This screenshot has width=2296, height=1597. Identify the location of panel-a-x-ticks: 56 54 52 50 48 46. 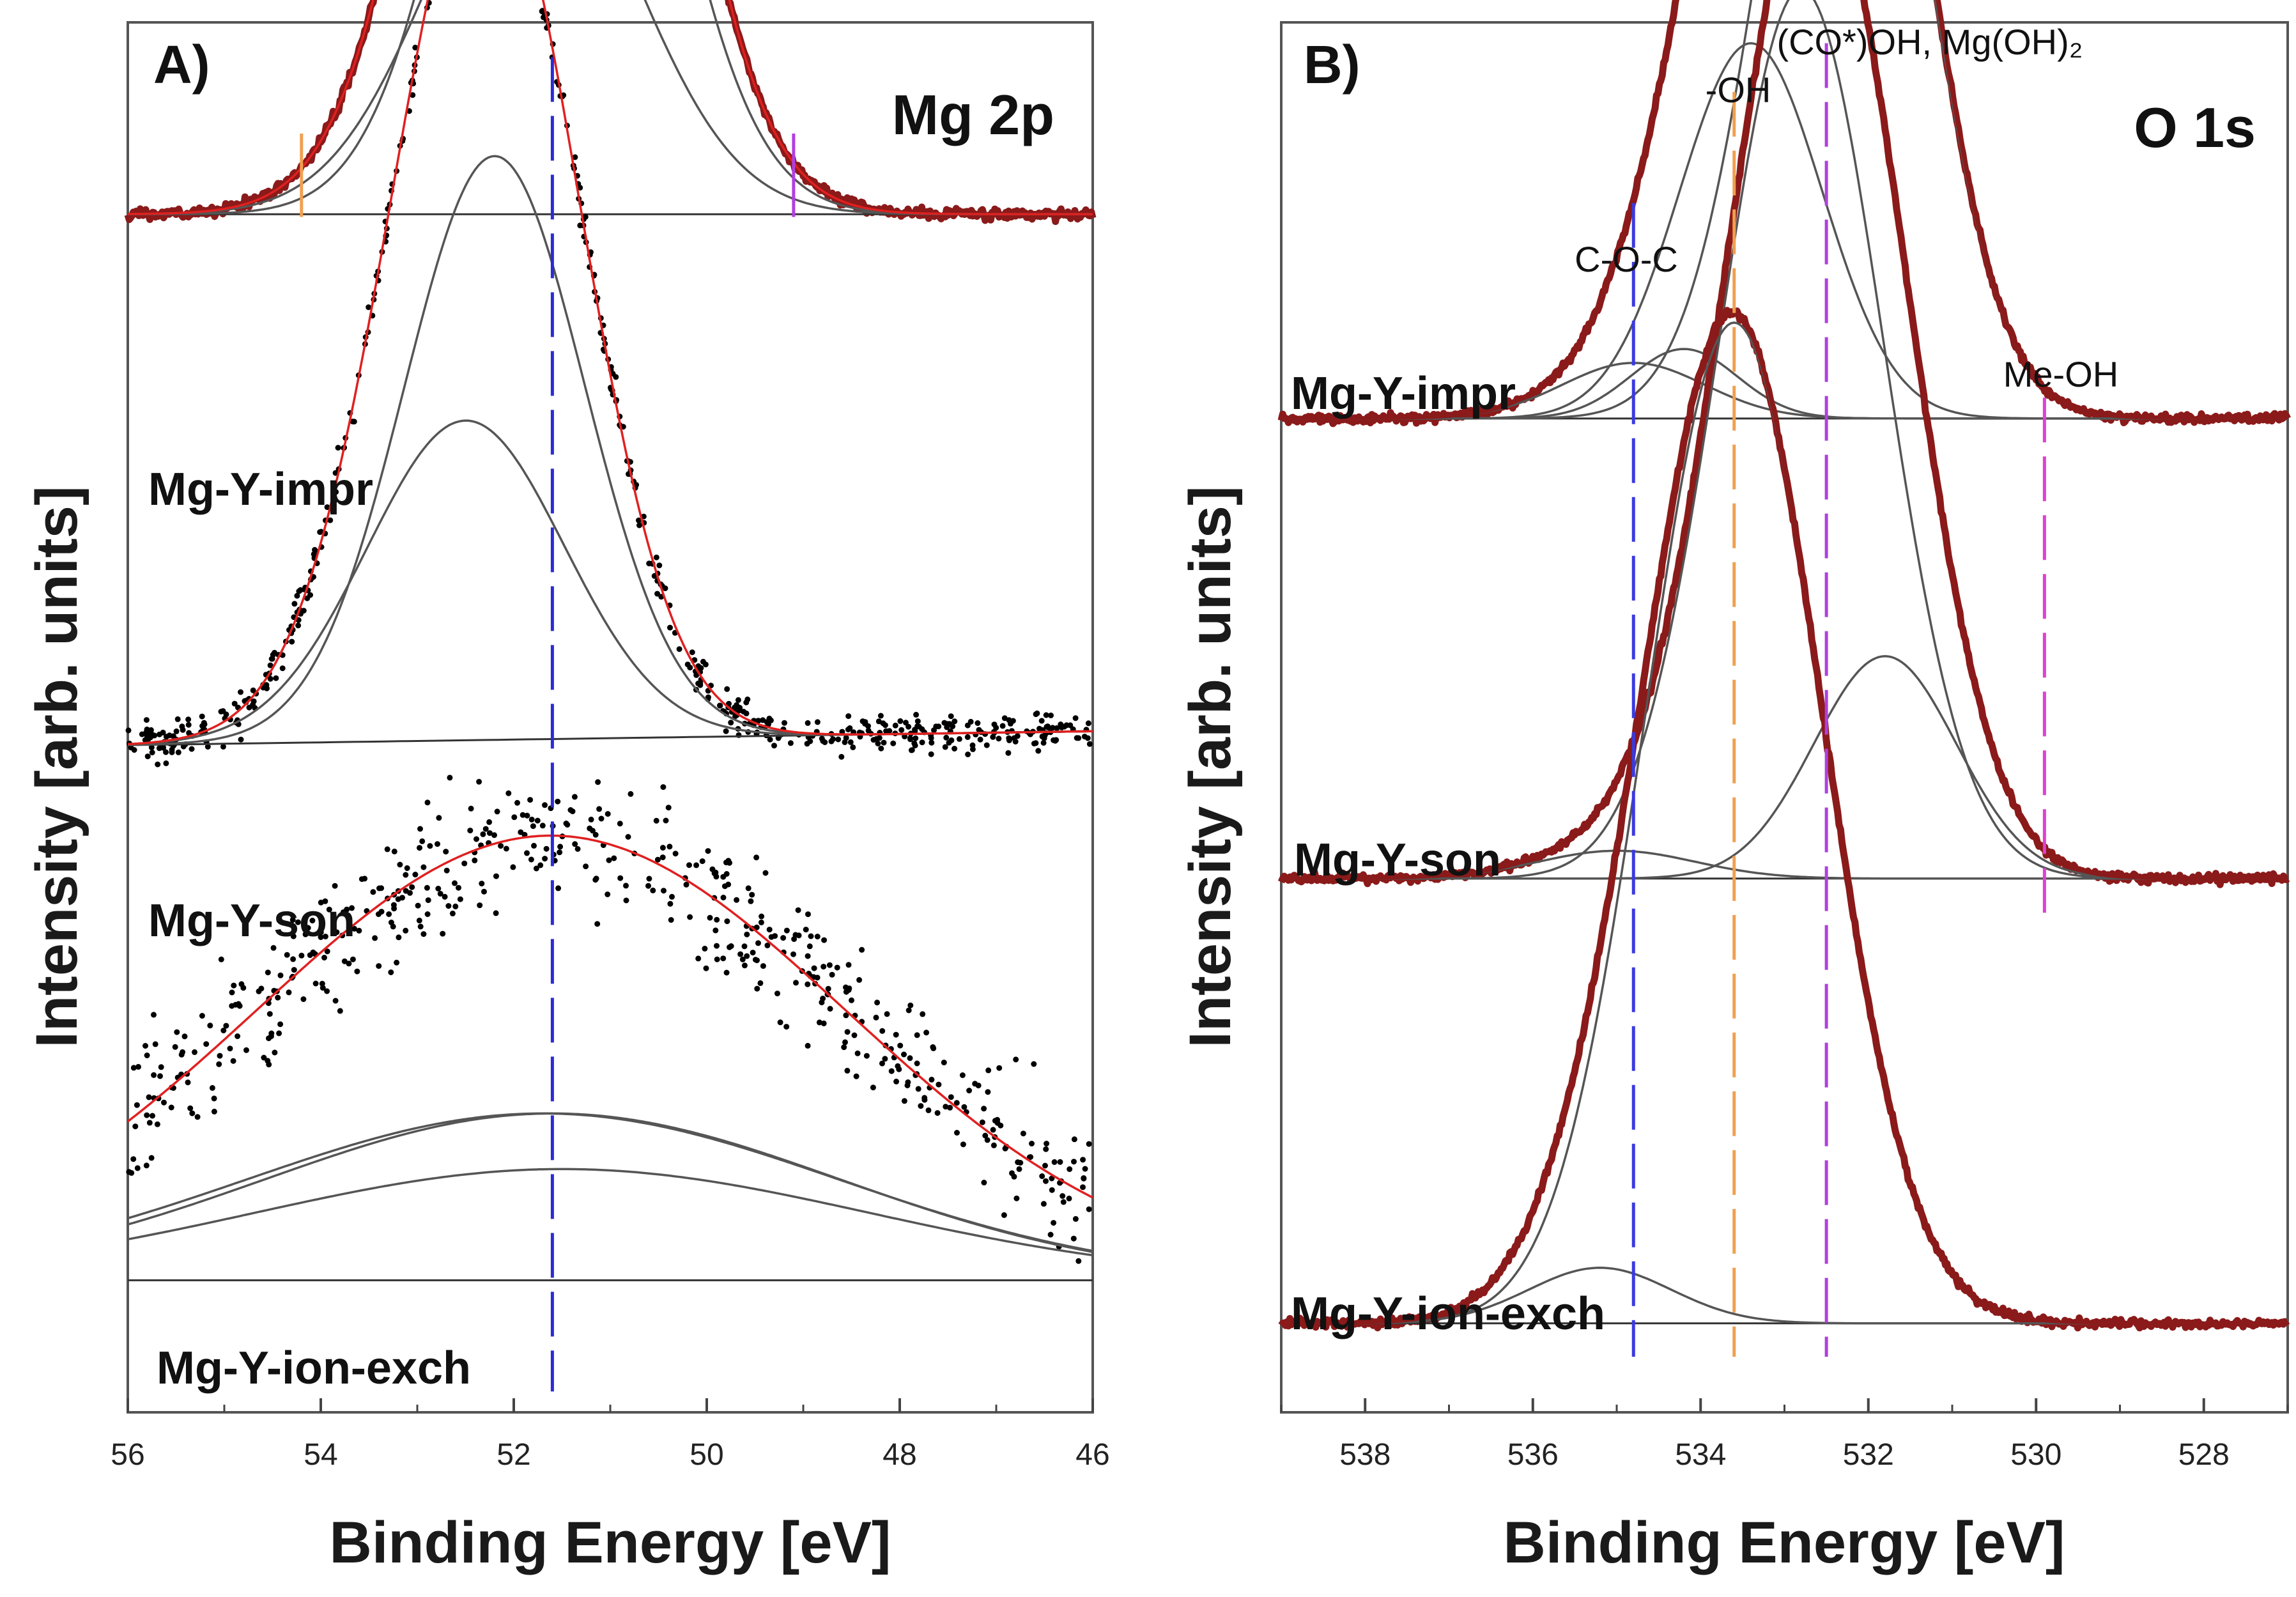
(610, 1435).